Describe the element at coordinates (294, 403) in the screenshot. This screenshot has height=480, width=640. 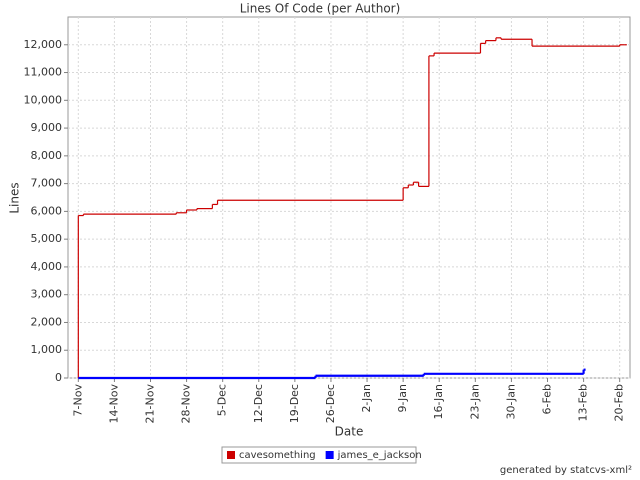
I see `x-tick-label: 19-Dec` at that location.